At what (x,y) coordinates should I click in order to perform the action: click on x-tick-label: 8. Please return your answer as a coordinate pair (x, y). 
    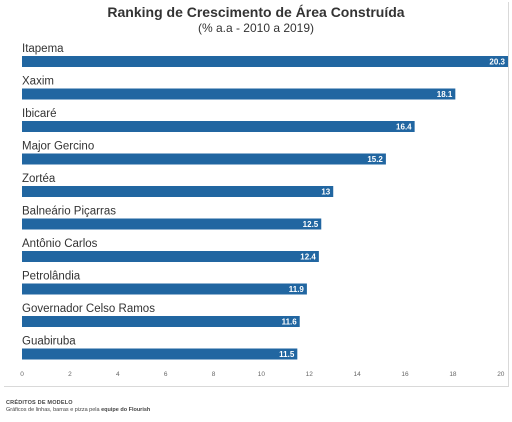
    Looking at the image, I should click on (214, 374).